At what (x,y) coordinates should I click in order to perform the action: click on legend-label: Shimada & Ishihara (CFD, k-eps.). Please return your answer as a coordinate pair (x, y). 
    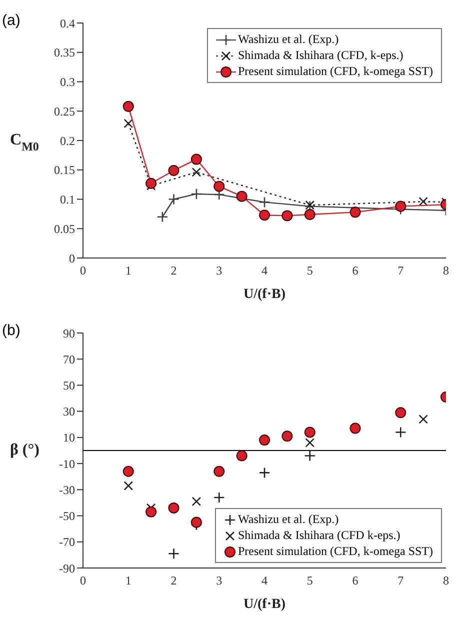
    Looking at the image, I should click on (321, 55).